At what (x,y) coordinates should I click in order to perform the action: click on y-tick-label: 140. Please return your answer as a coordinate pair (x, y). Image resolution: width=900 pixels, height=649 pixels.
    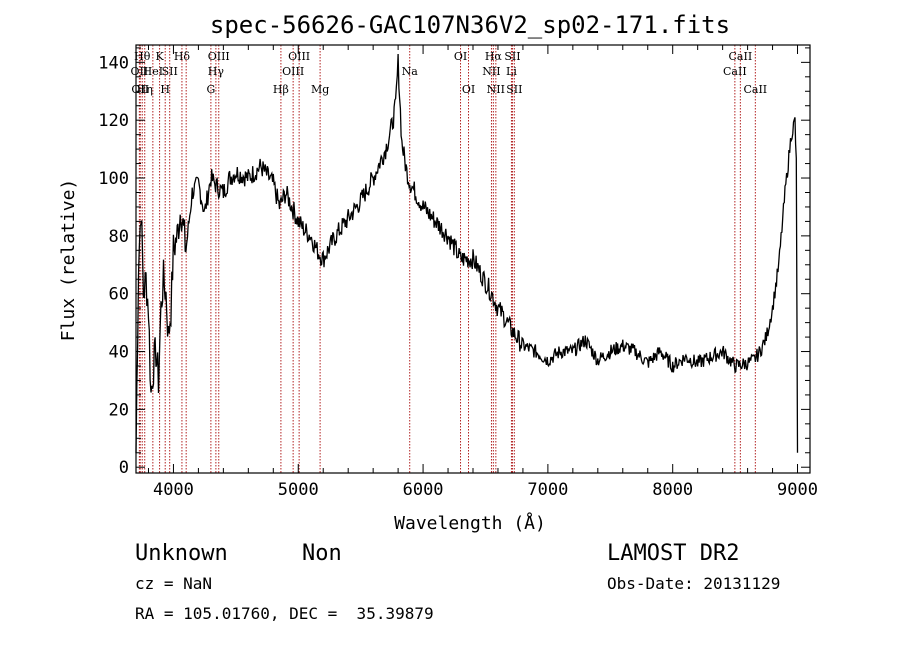
    Looking at the image, I should click on (113, 63).